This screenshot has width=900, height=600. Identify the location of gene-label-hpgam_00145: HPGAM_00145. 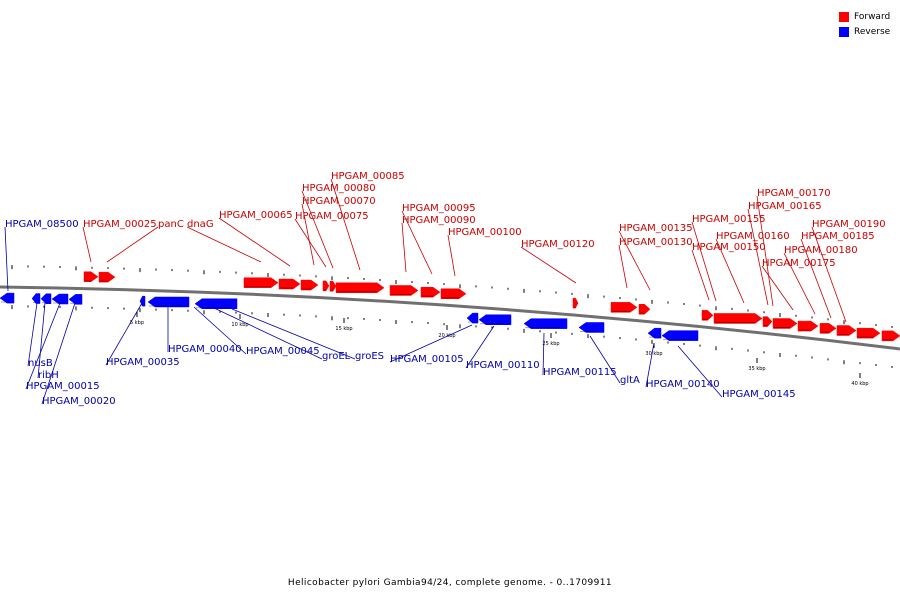
(759, 394).